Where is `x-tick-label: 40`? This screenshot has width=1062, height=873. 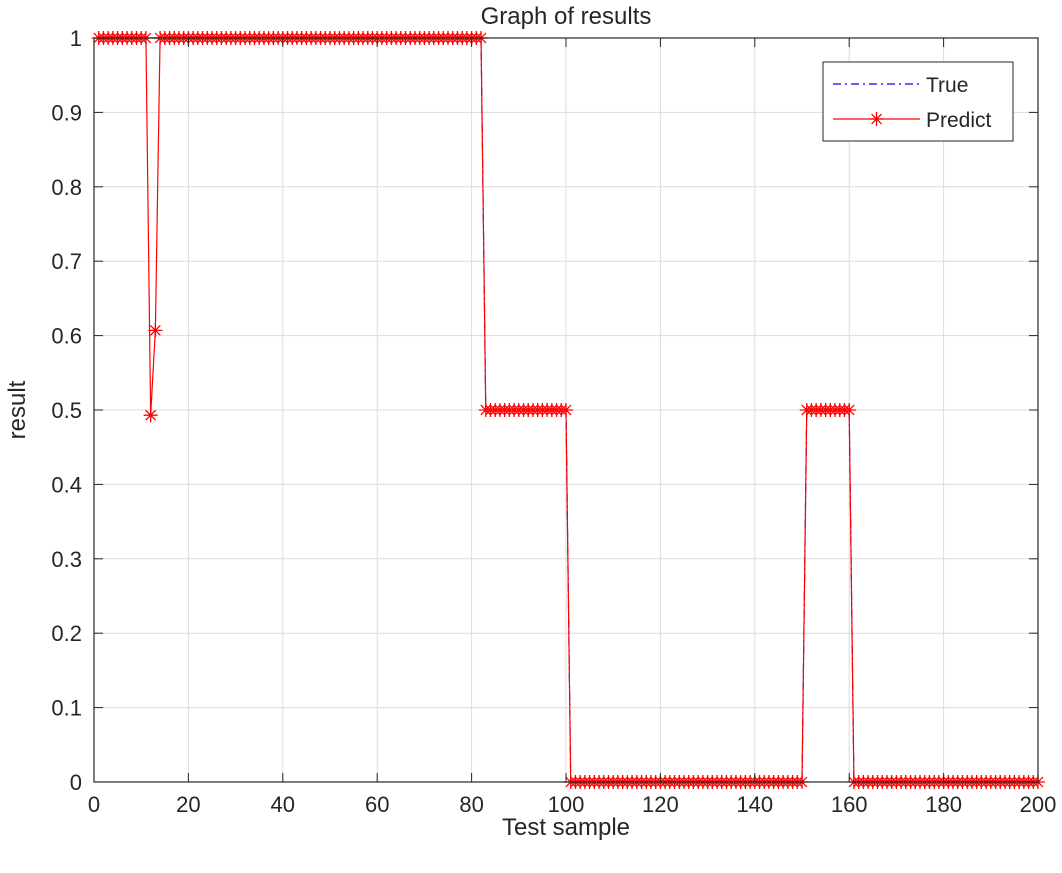
x-tick-label: 40 is located at coordinates (283, 804).